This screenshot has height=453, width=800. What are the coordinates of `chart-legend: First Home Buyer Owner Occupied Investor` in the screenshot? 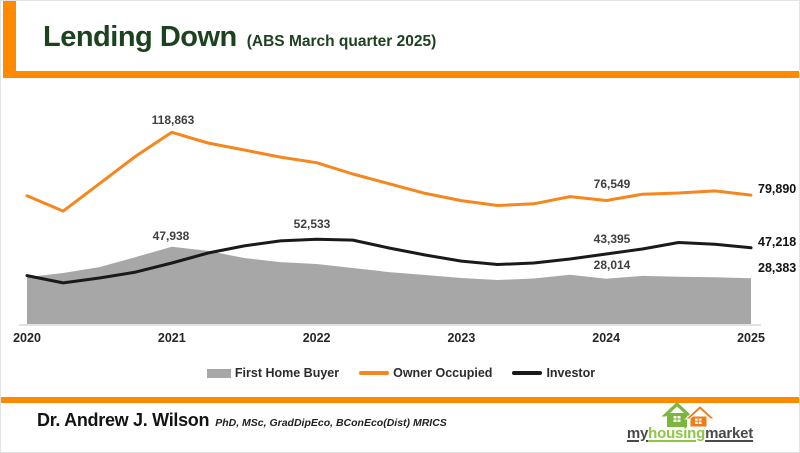 It's located at (400, 373).